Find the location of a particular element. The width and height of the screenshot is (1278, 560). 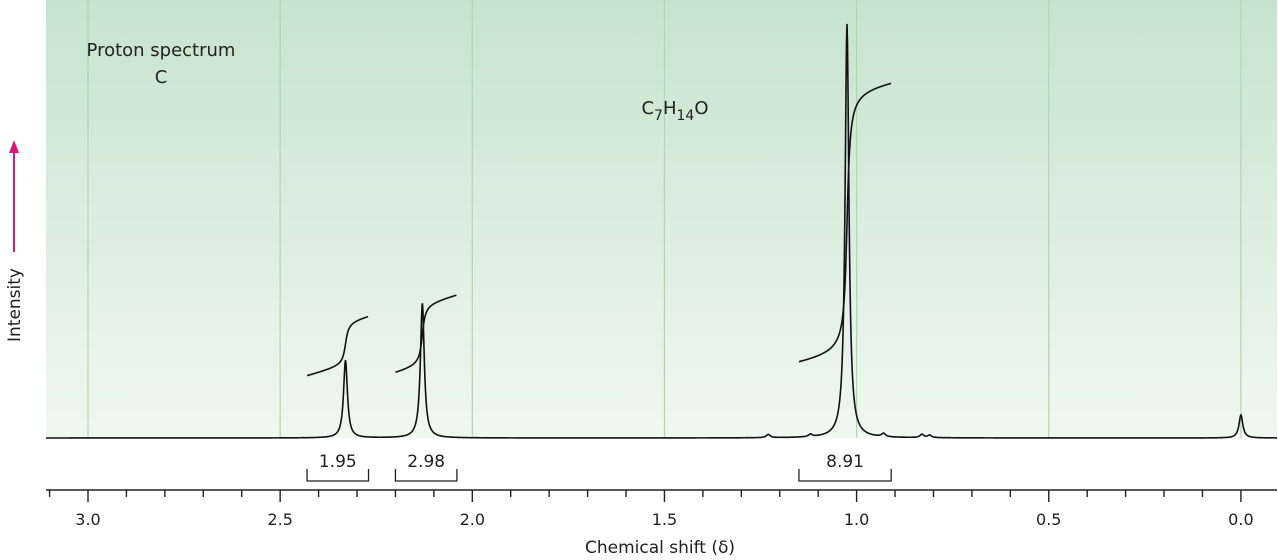

x-tick-label: 3.0 is located at coordinates (87, 519).